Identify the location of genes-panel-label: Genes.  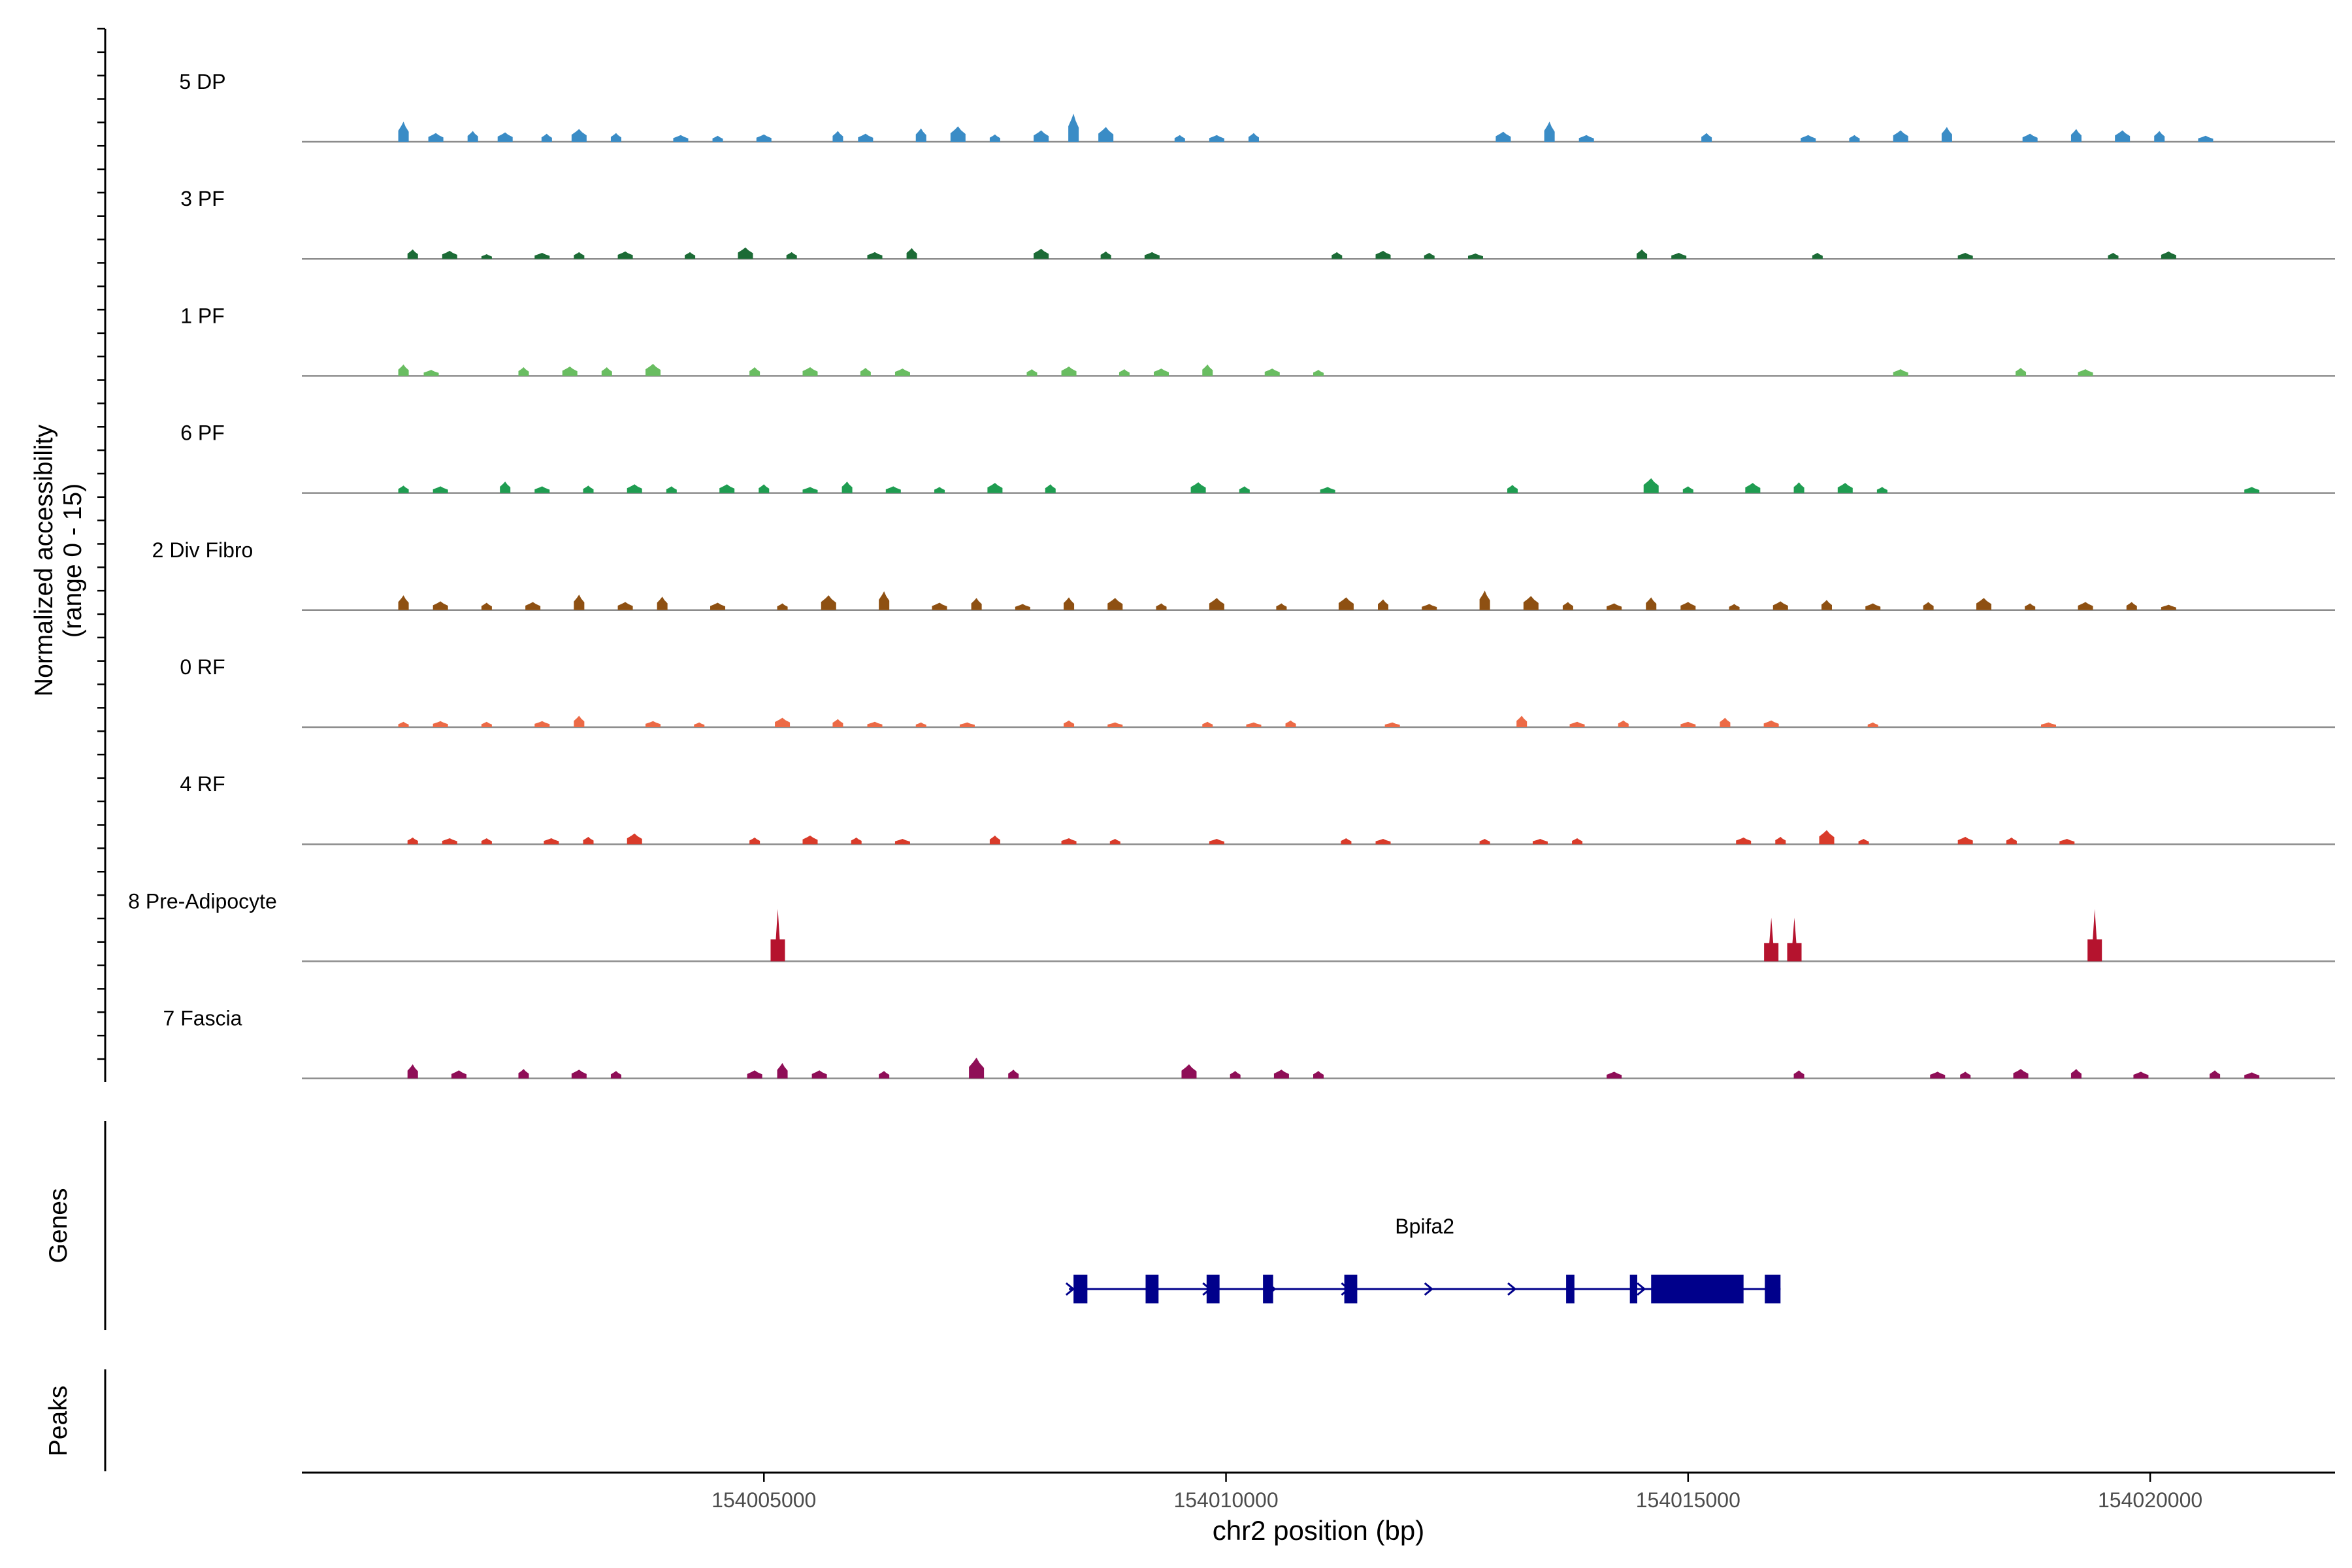
(58, 1226).